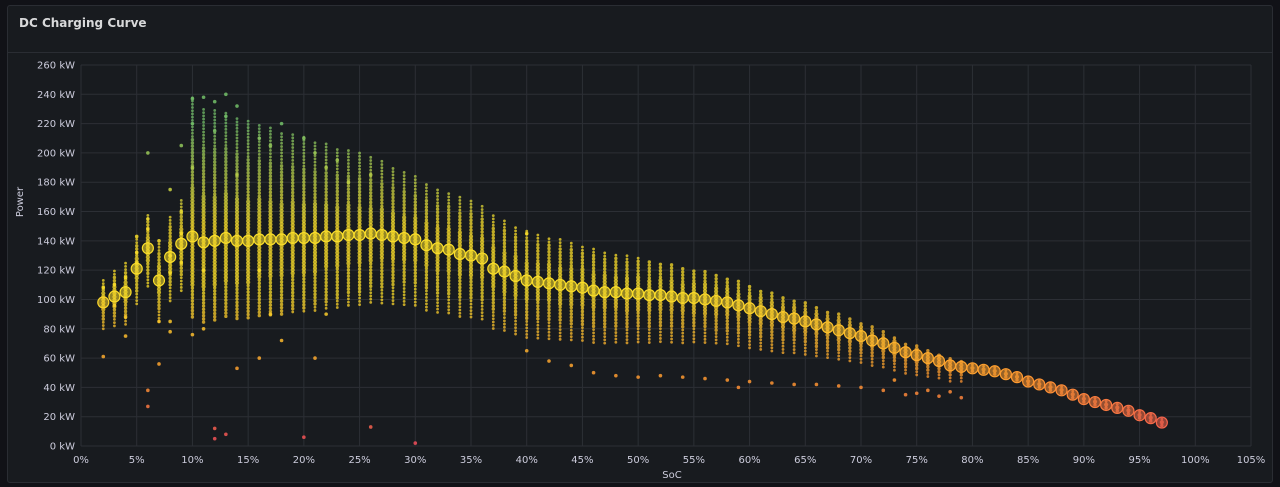  What do you see at coordinates (248, 460) in the screenshot?
I see `x-tick-label: 15%` at bounding box center [248, 460].